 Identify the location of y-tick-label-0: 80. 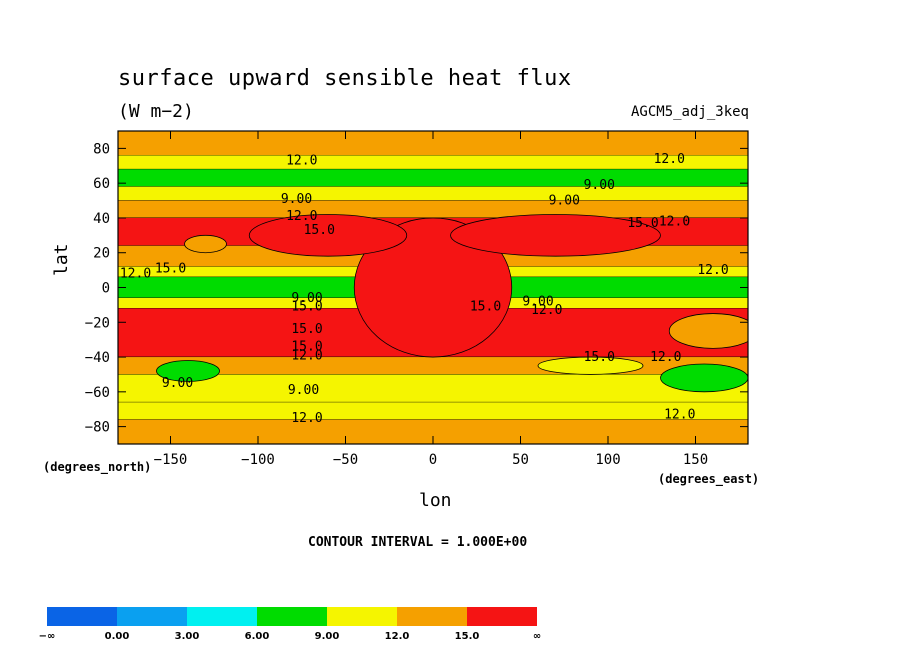
(101, 149).